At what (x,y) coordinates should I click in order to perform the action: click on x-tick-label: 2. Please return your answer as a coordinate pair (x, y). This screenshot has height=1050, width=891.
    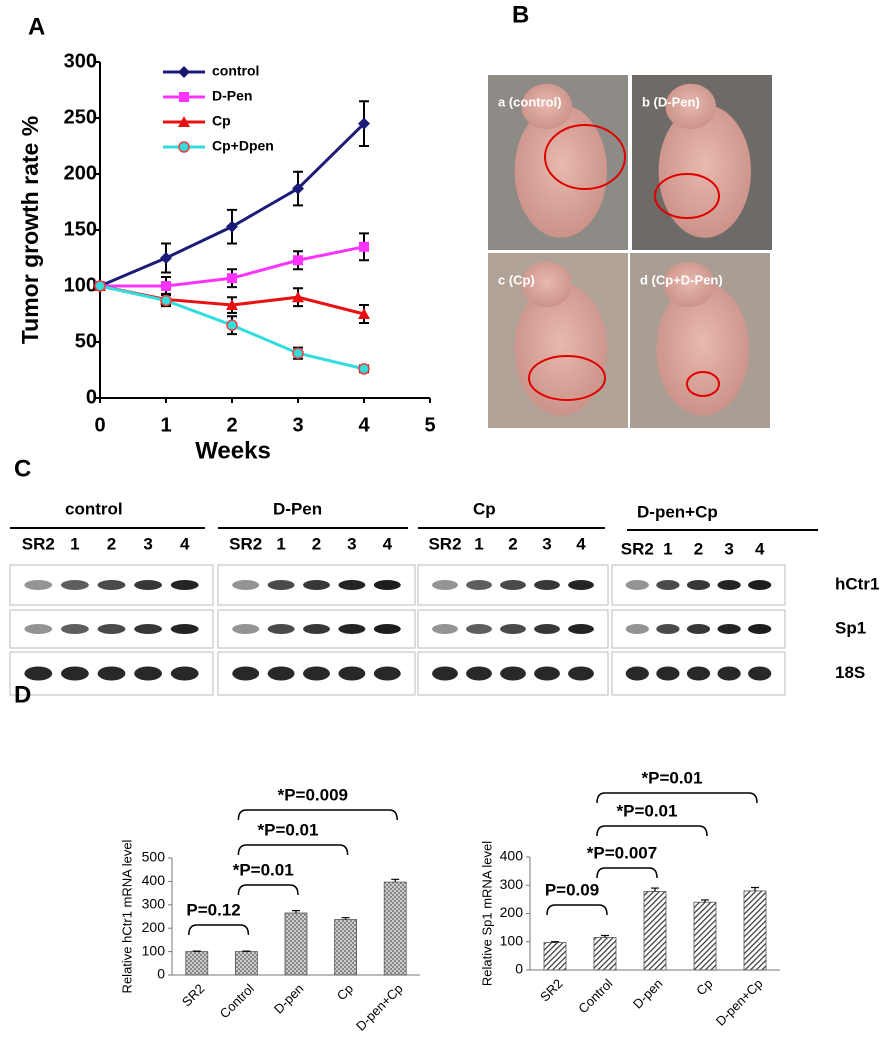
    Looking at the image, I should click on (231, 425).